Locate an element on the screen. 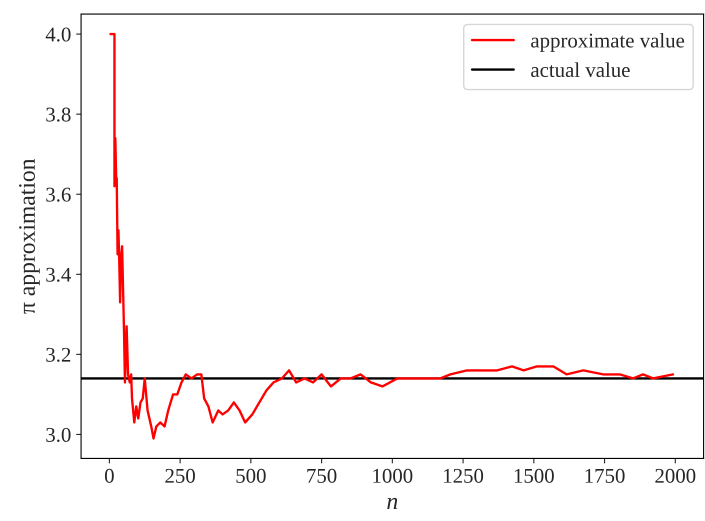  x-tick-label: 1250 is located at coordinates (464, 475).